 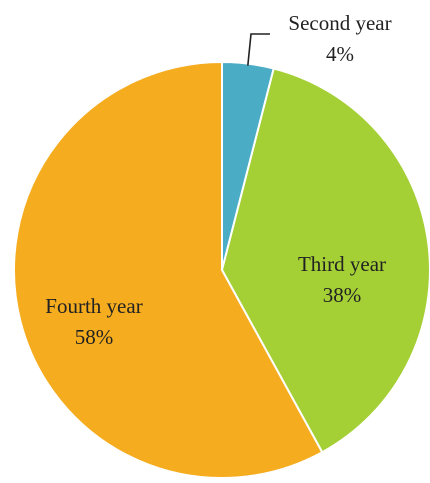 What do you see at coordinates (339, 23) in the screenshot?
I see `data-label-category: Second year` at bounding box center [339, 23].